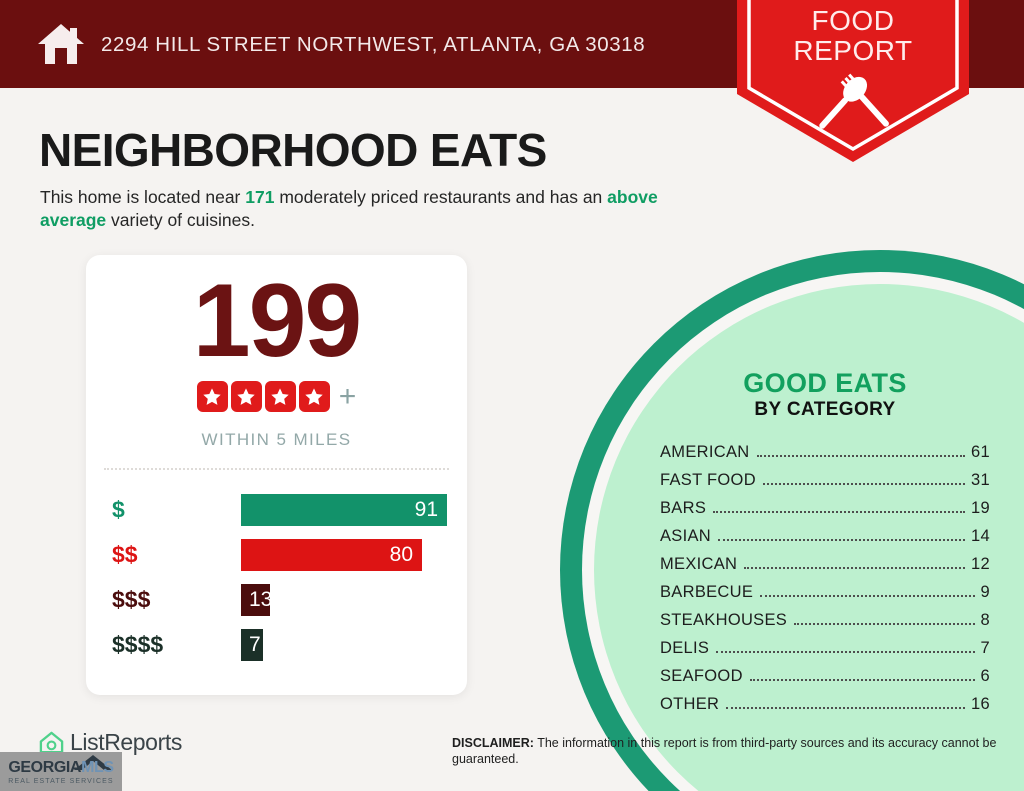 This screenshot has width=1024, height=791. I want to click on price-tier-track: 80, so click(344, 555).